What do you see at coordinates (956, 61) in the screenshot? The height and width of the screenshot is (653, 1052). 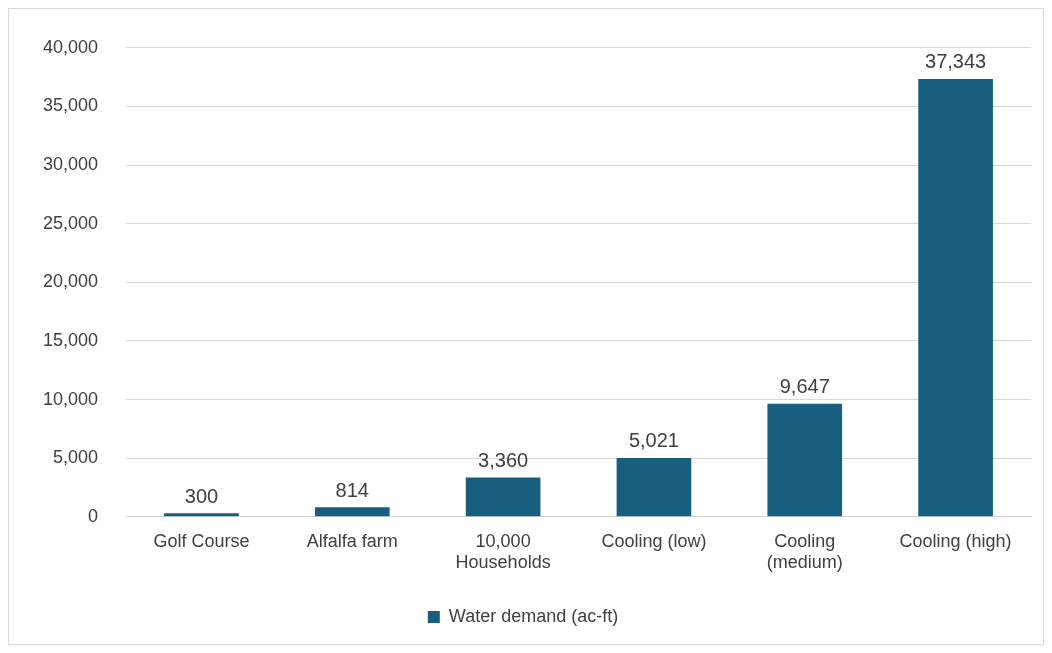 I see `data-label: 37,343` at bounding box center [956, 61].